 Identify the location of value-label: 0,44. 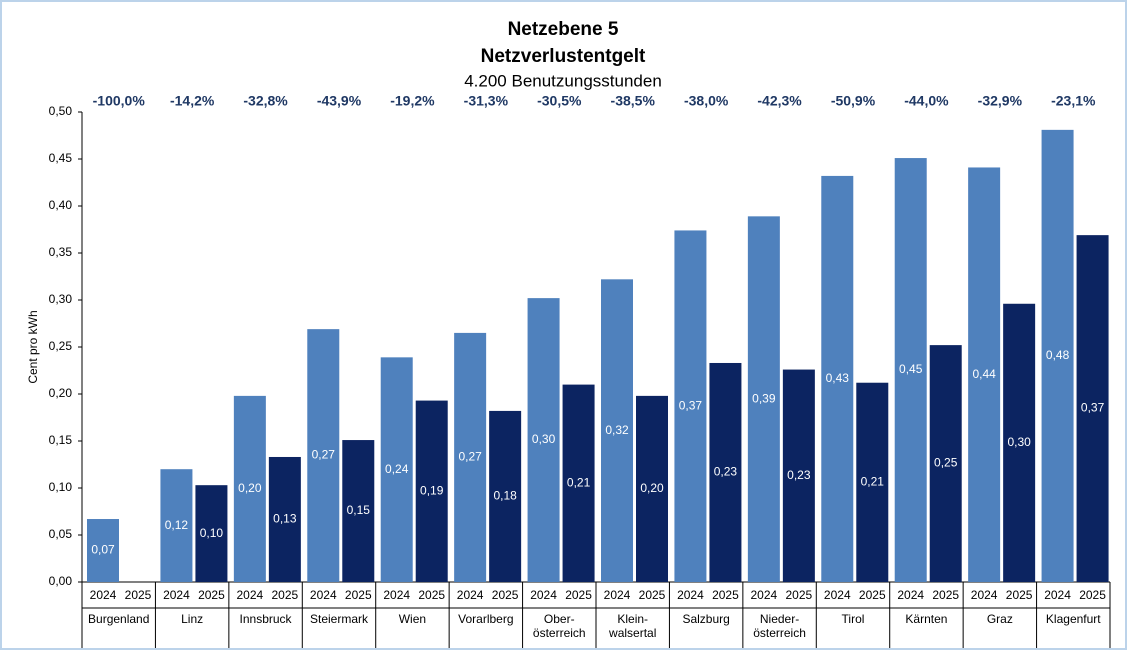
(984, 374).